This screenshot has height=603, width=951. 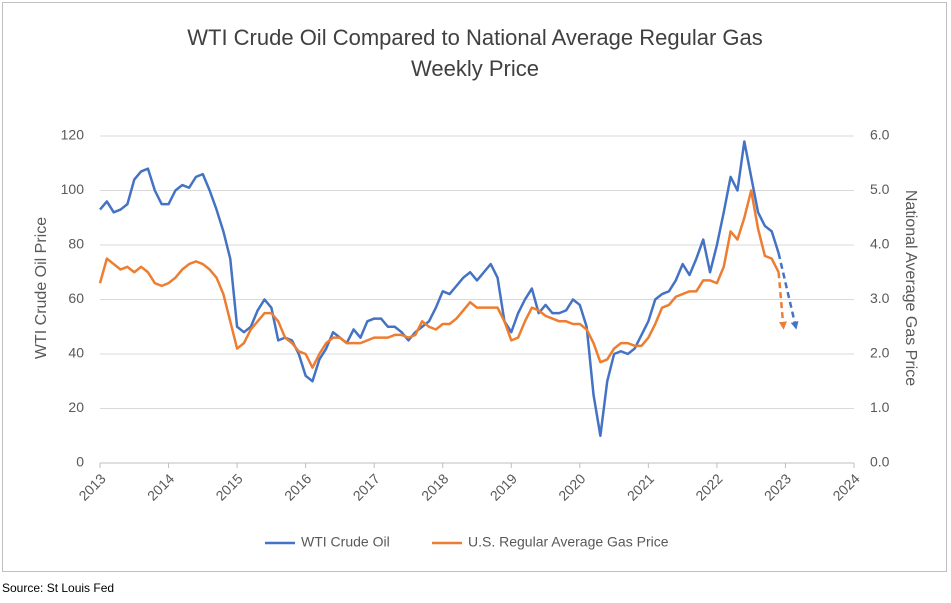 What do you see at coordinates (76, 244) in the screenshot?
I see `y-tick-label: 80` at bounding box center [76, 244].